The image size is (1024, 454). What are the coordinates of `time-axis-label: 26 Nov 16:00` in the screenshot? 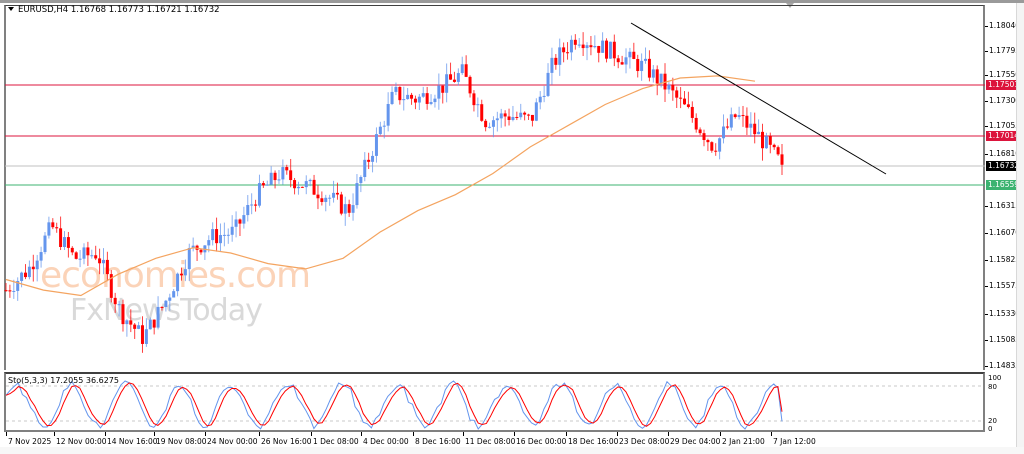 It's located at (286, 441).